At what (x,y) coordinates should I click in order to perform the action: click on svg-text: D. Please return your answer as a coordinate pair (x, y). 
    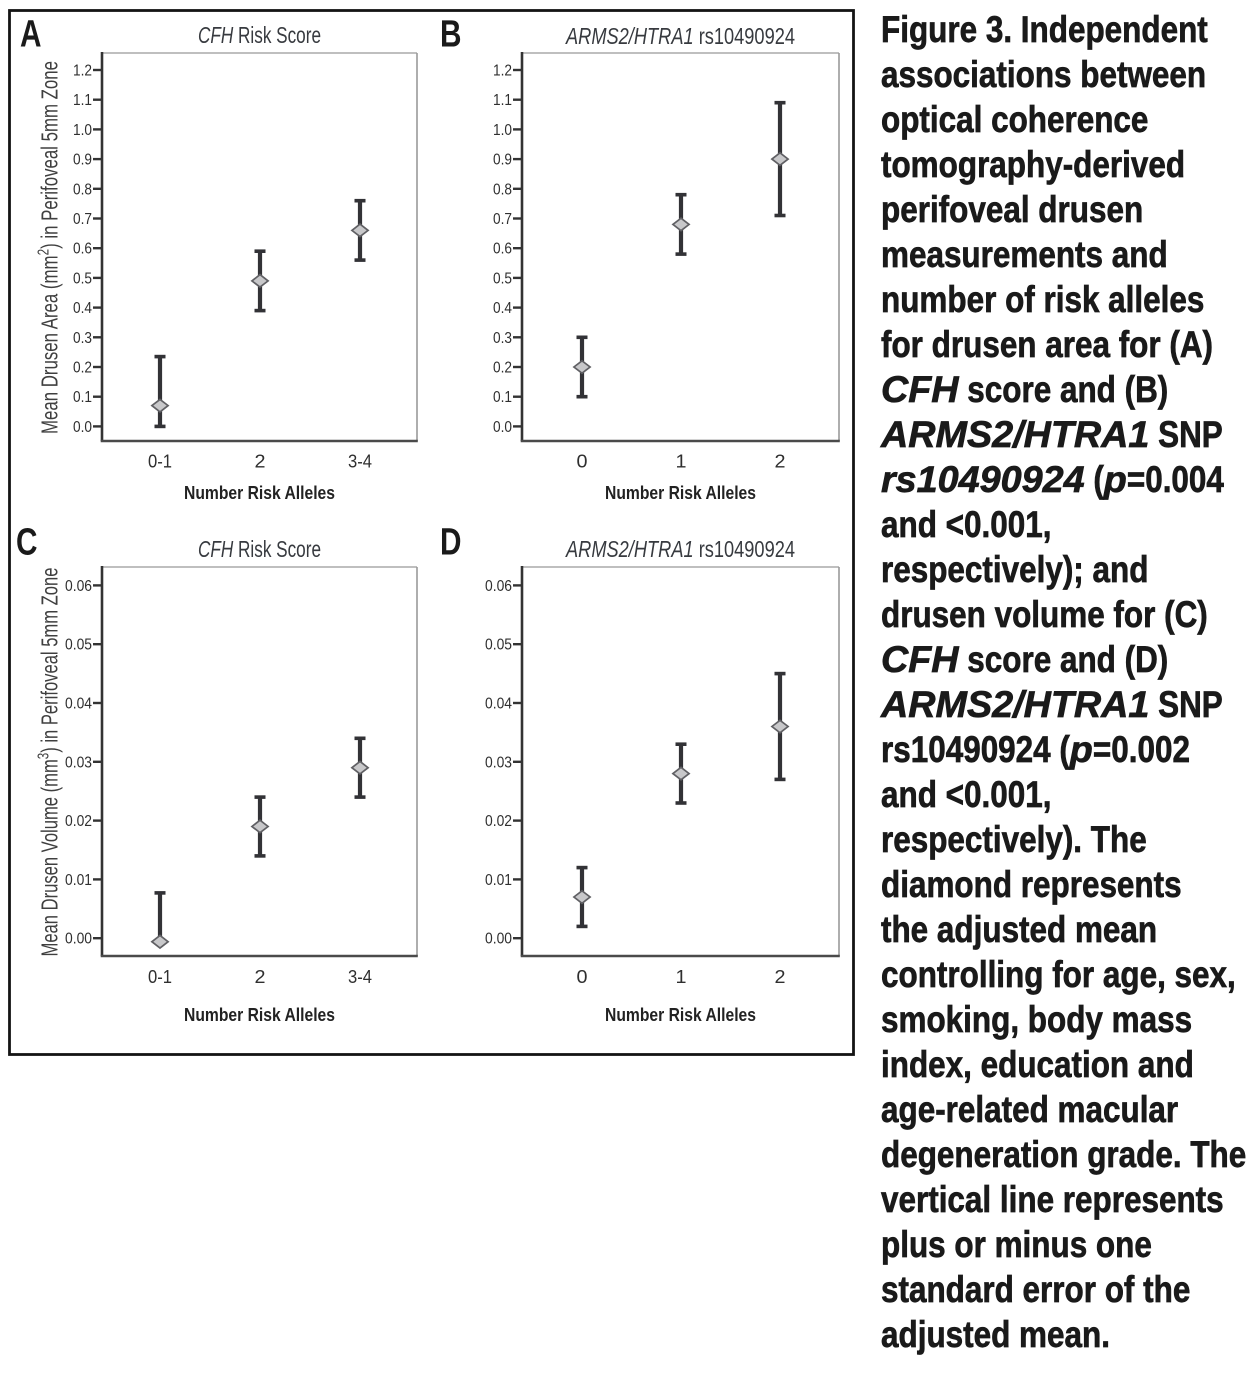
    Looking at the image, I should click on (451, 543).